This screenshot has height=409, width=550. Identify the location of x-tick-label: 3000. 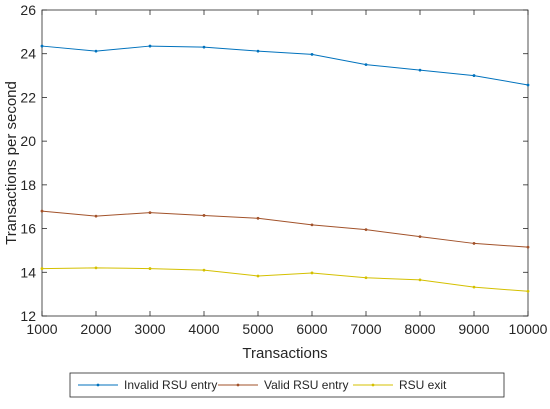
(149, 329).